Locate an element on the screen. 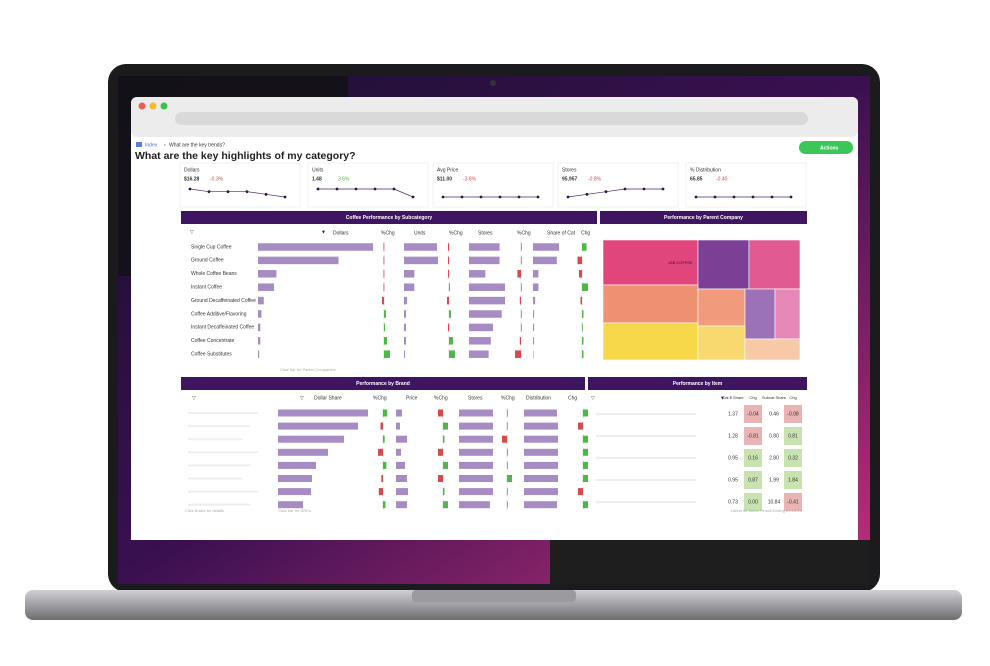  actions-label: Actions is located at coordinates (829, 148).